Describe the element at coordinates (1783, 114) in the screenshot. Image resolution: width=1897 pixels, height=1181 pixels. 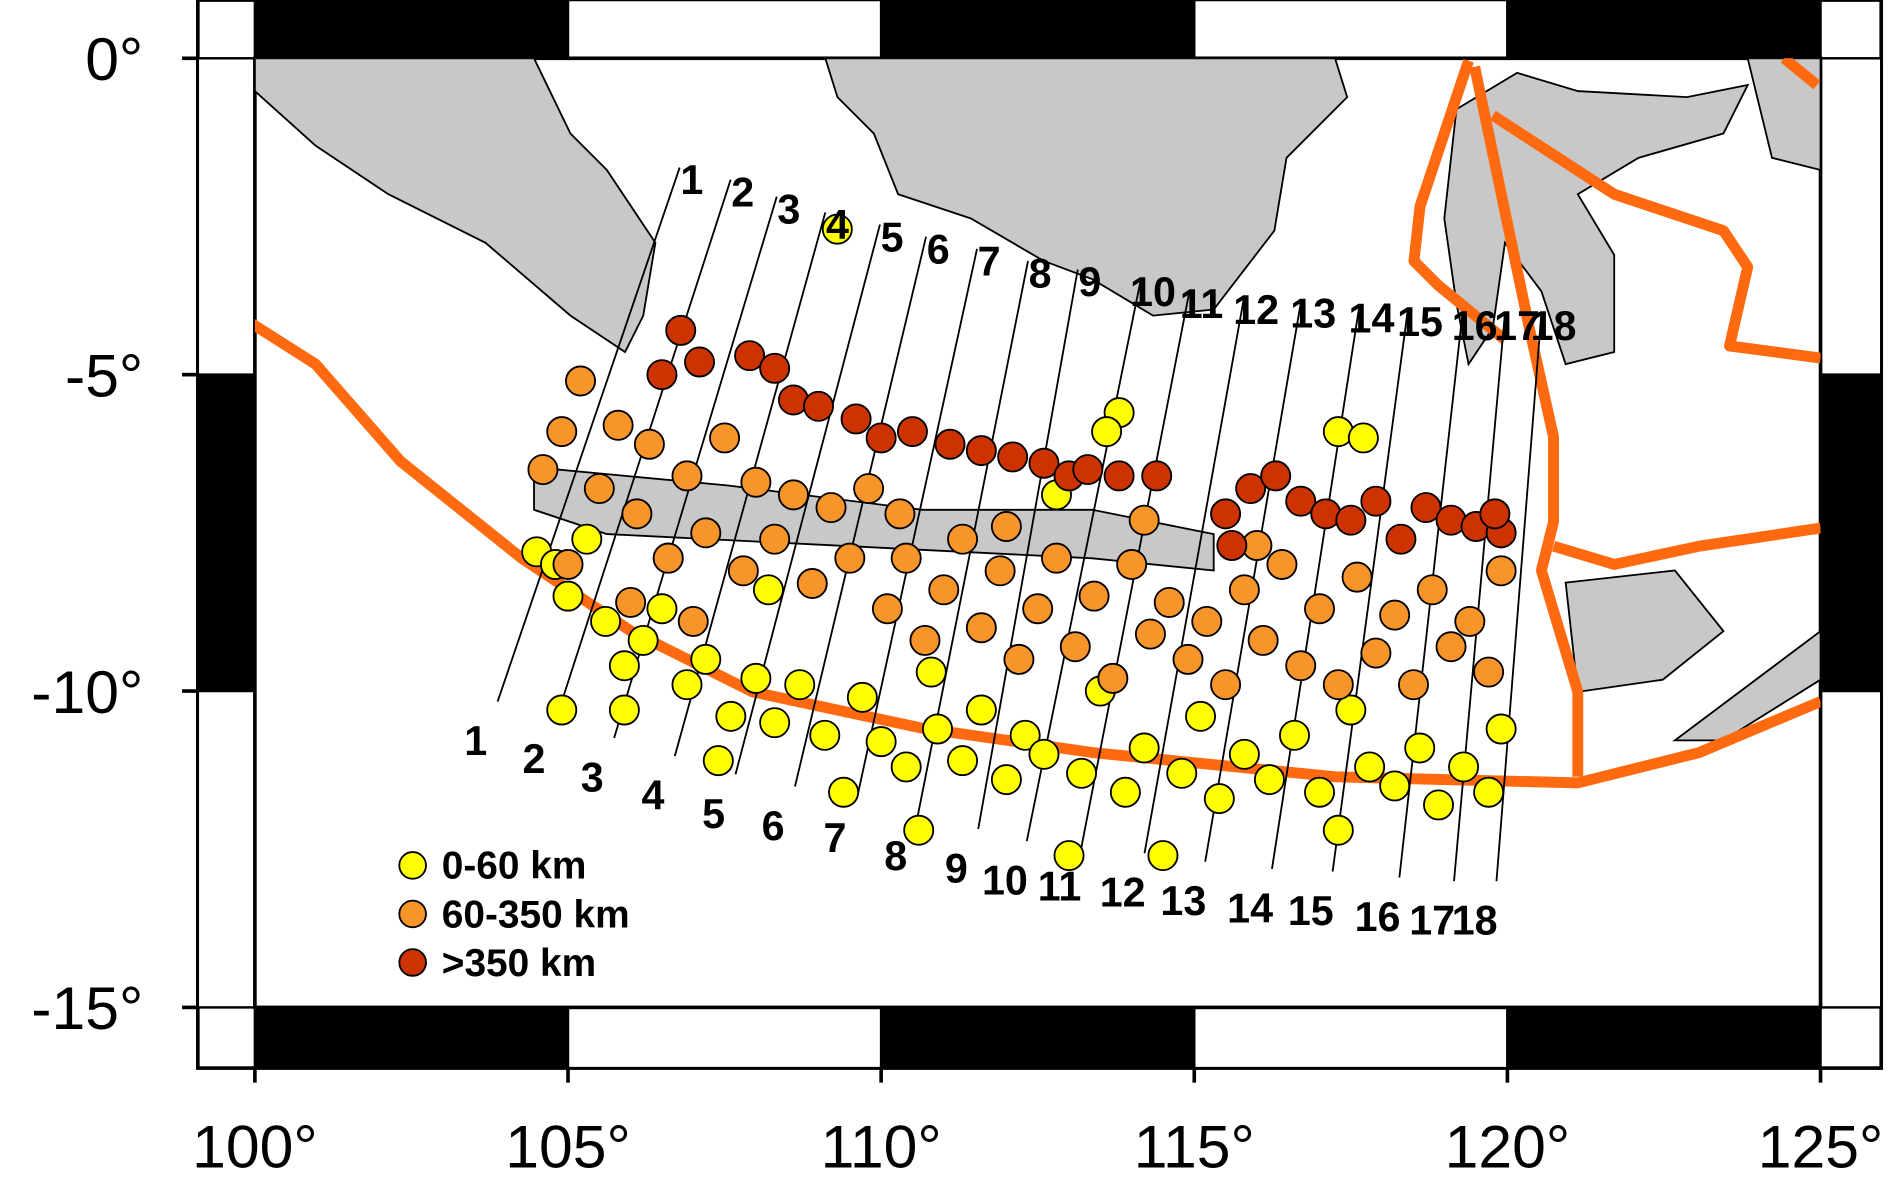
I see `halmahera` at that location.